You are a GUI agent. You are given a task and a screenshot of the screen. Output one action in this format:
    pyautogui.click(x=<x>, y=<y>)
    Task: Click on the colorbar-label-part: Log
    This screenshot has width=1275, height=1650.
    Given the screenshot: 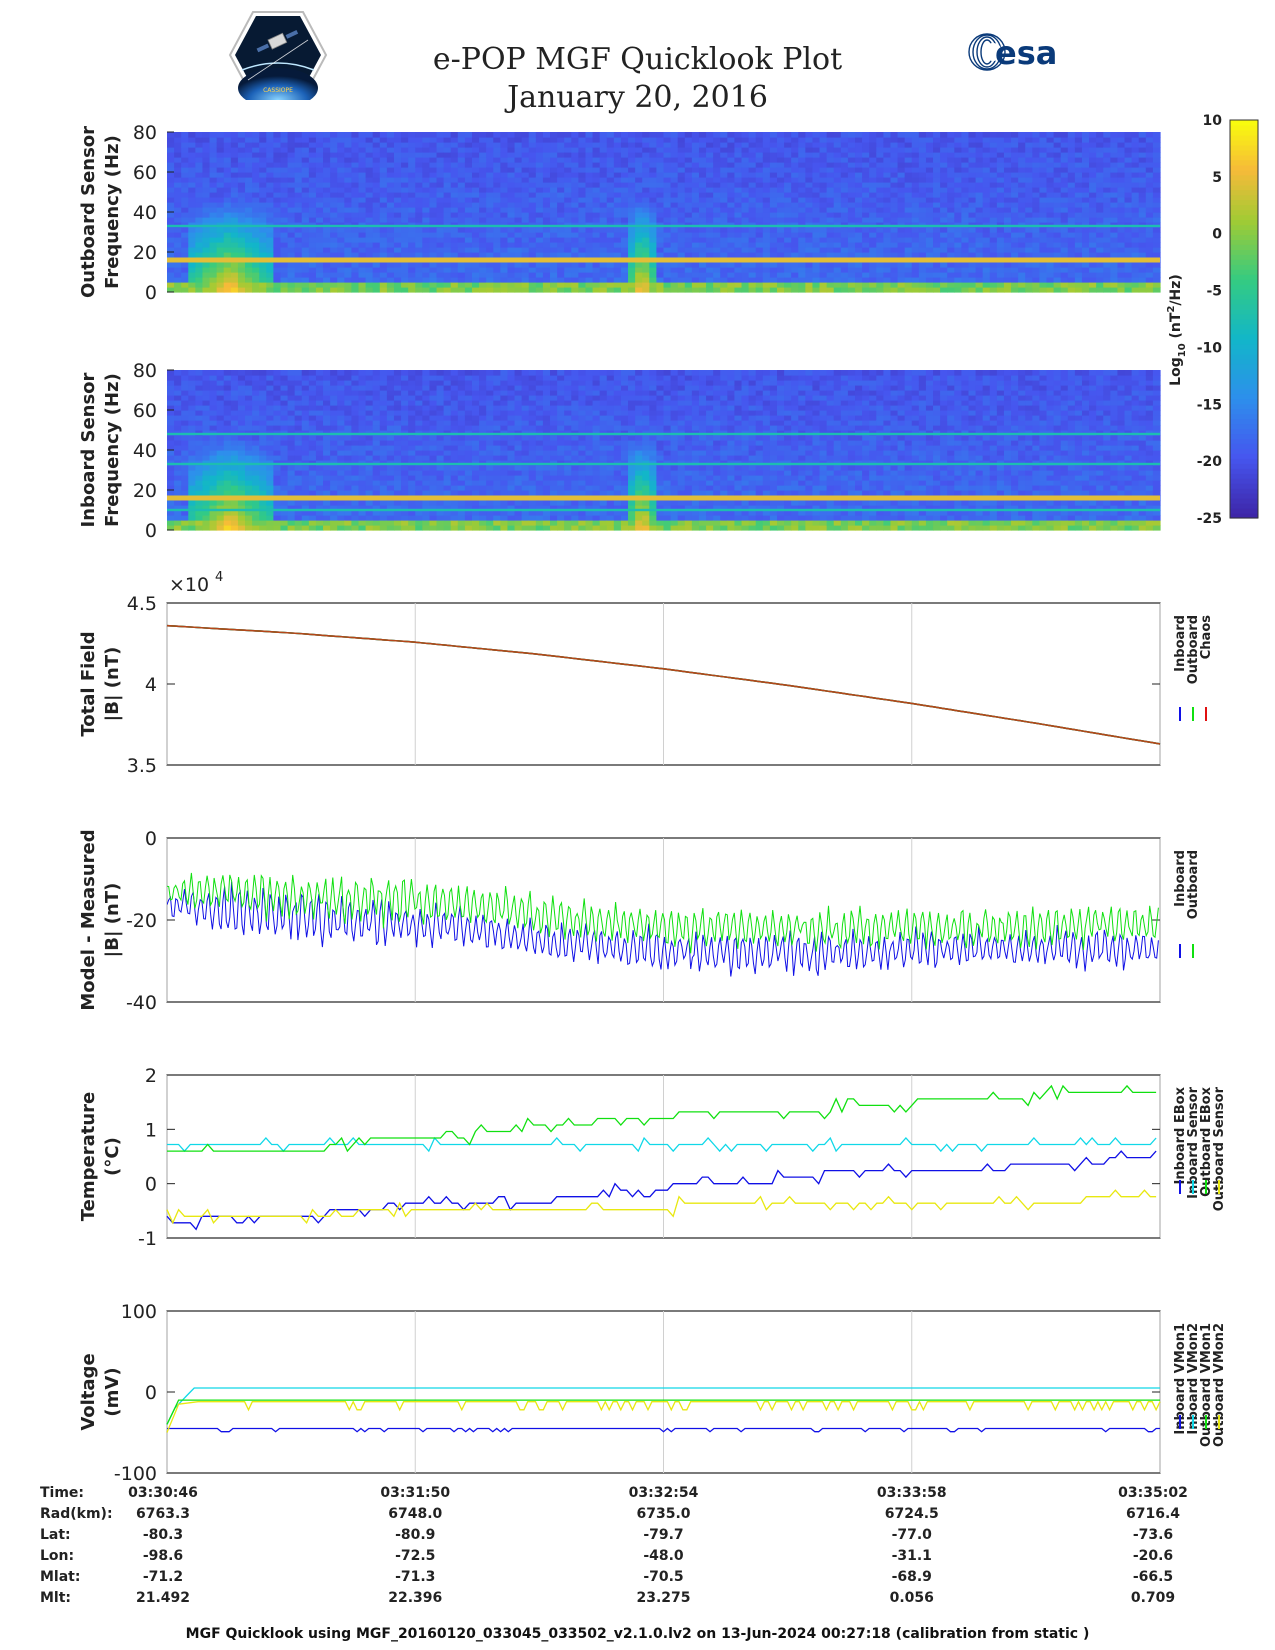 What is the action you would take?
    pyautogui.click(x=1176, y=371)
    